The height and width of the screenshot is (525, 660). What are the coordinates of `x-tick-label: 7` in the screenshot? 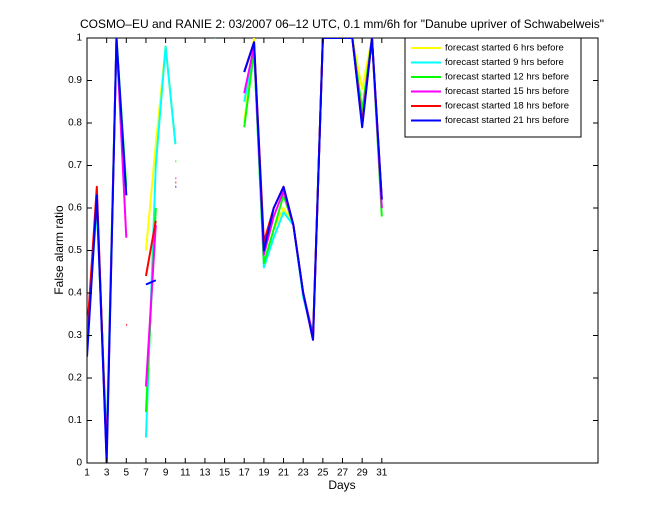 It's located at (146, 473).